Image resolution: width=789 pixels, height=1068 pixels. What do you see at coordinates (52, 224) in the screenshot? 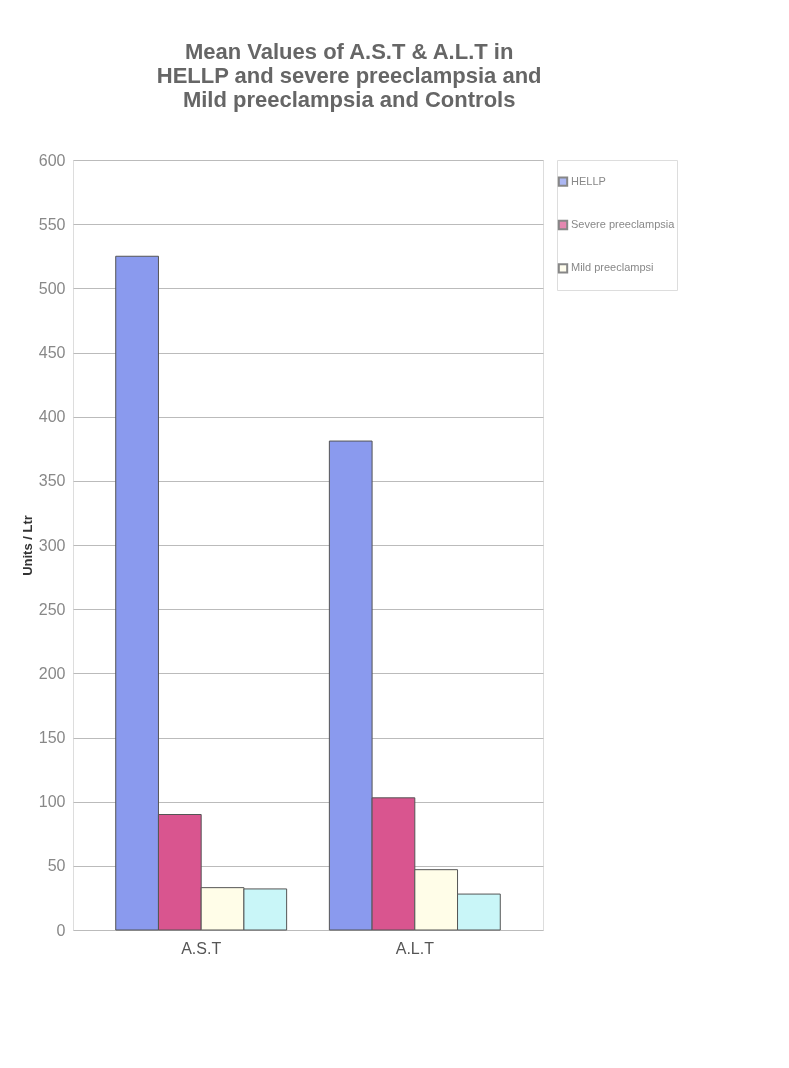
I see `y-tick-label: 550` at bounding box center [52, 224].